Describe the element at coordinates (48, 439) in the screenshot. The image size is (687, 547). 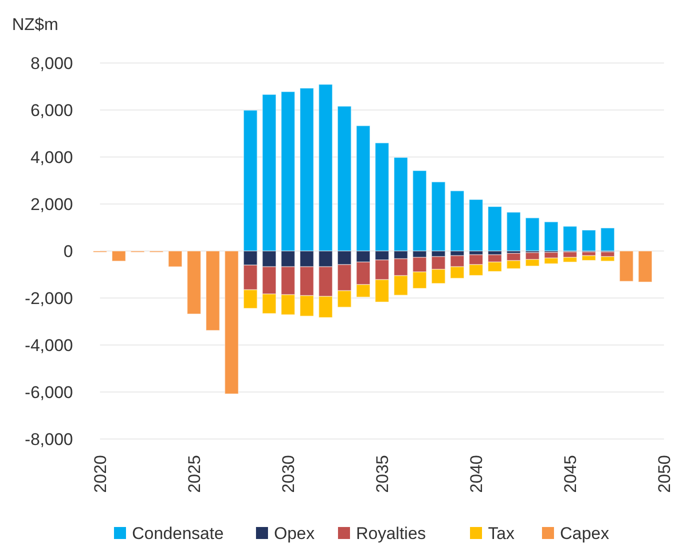
I see `y-tick-label: -8,000` at that location.